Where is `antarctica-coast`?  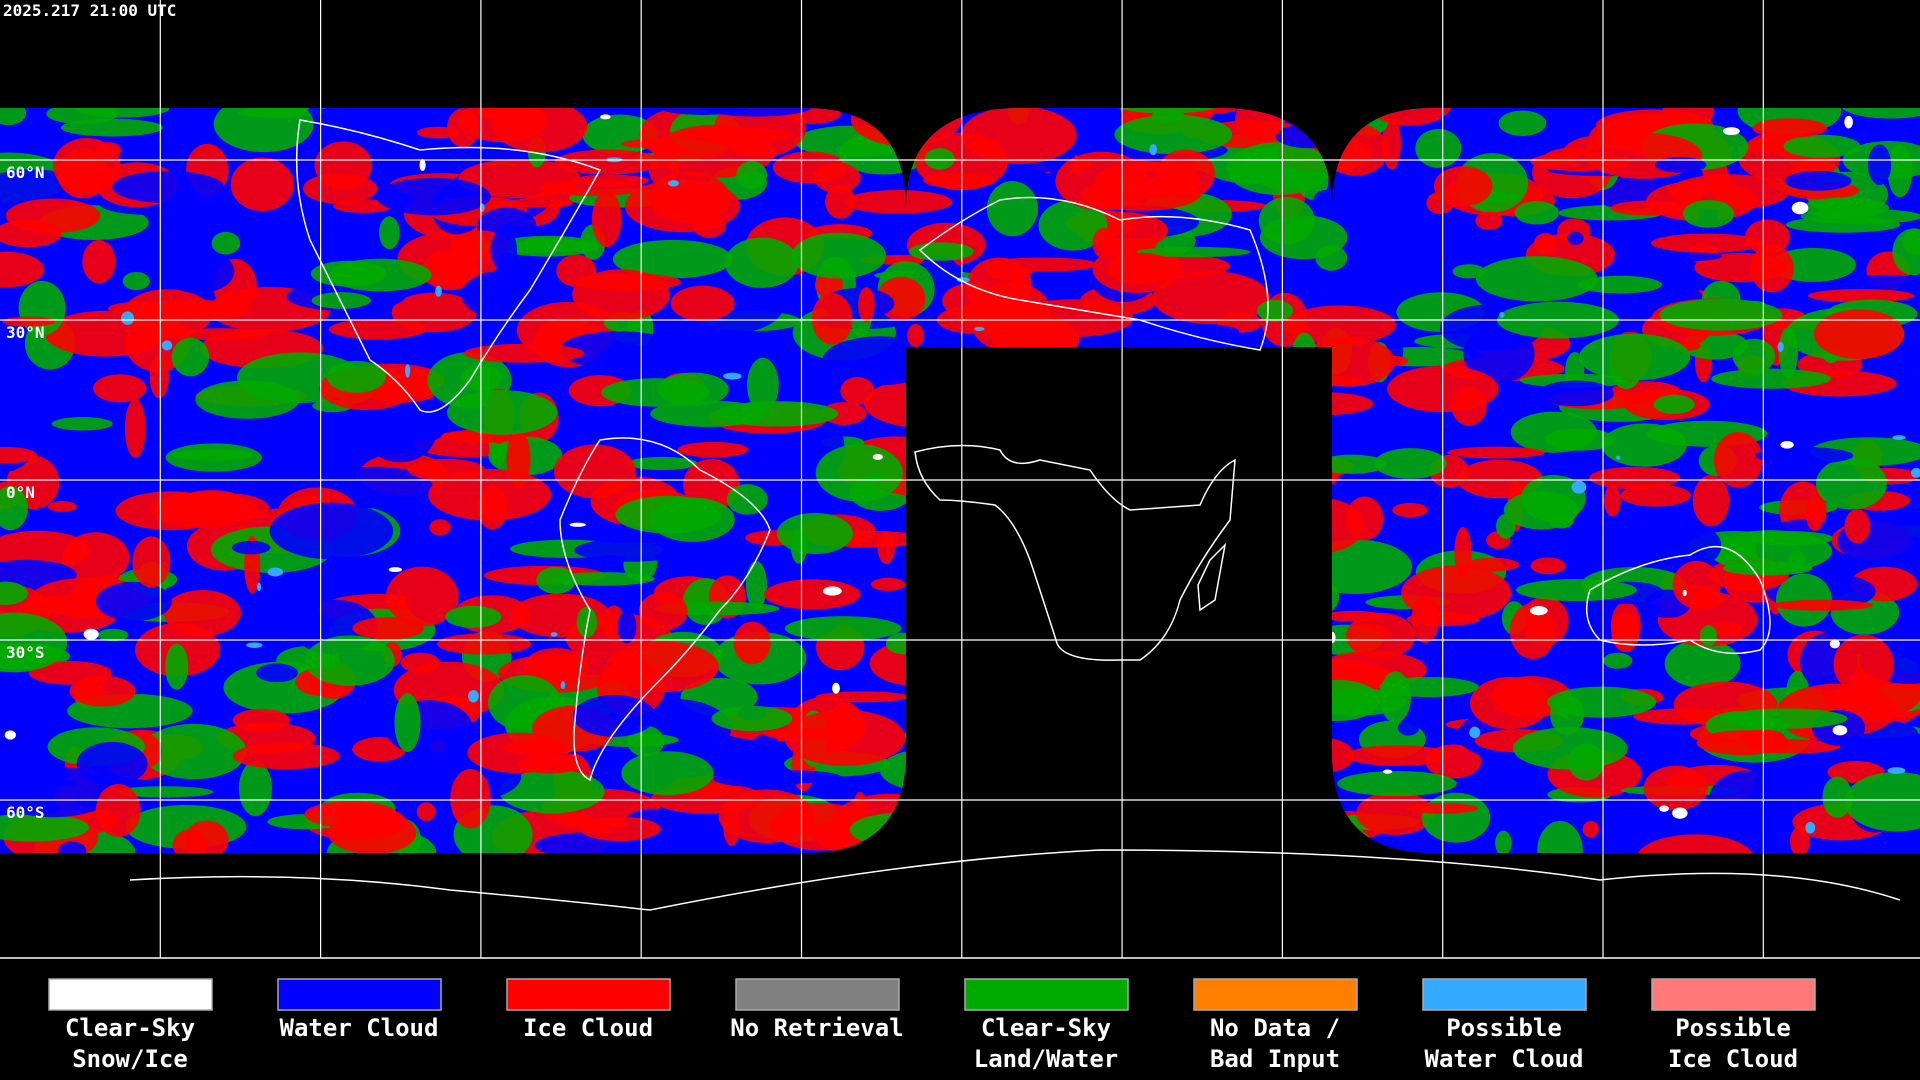
antarctica-coast is located at coordinates (1015, 880).